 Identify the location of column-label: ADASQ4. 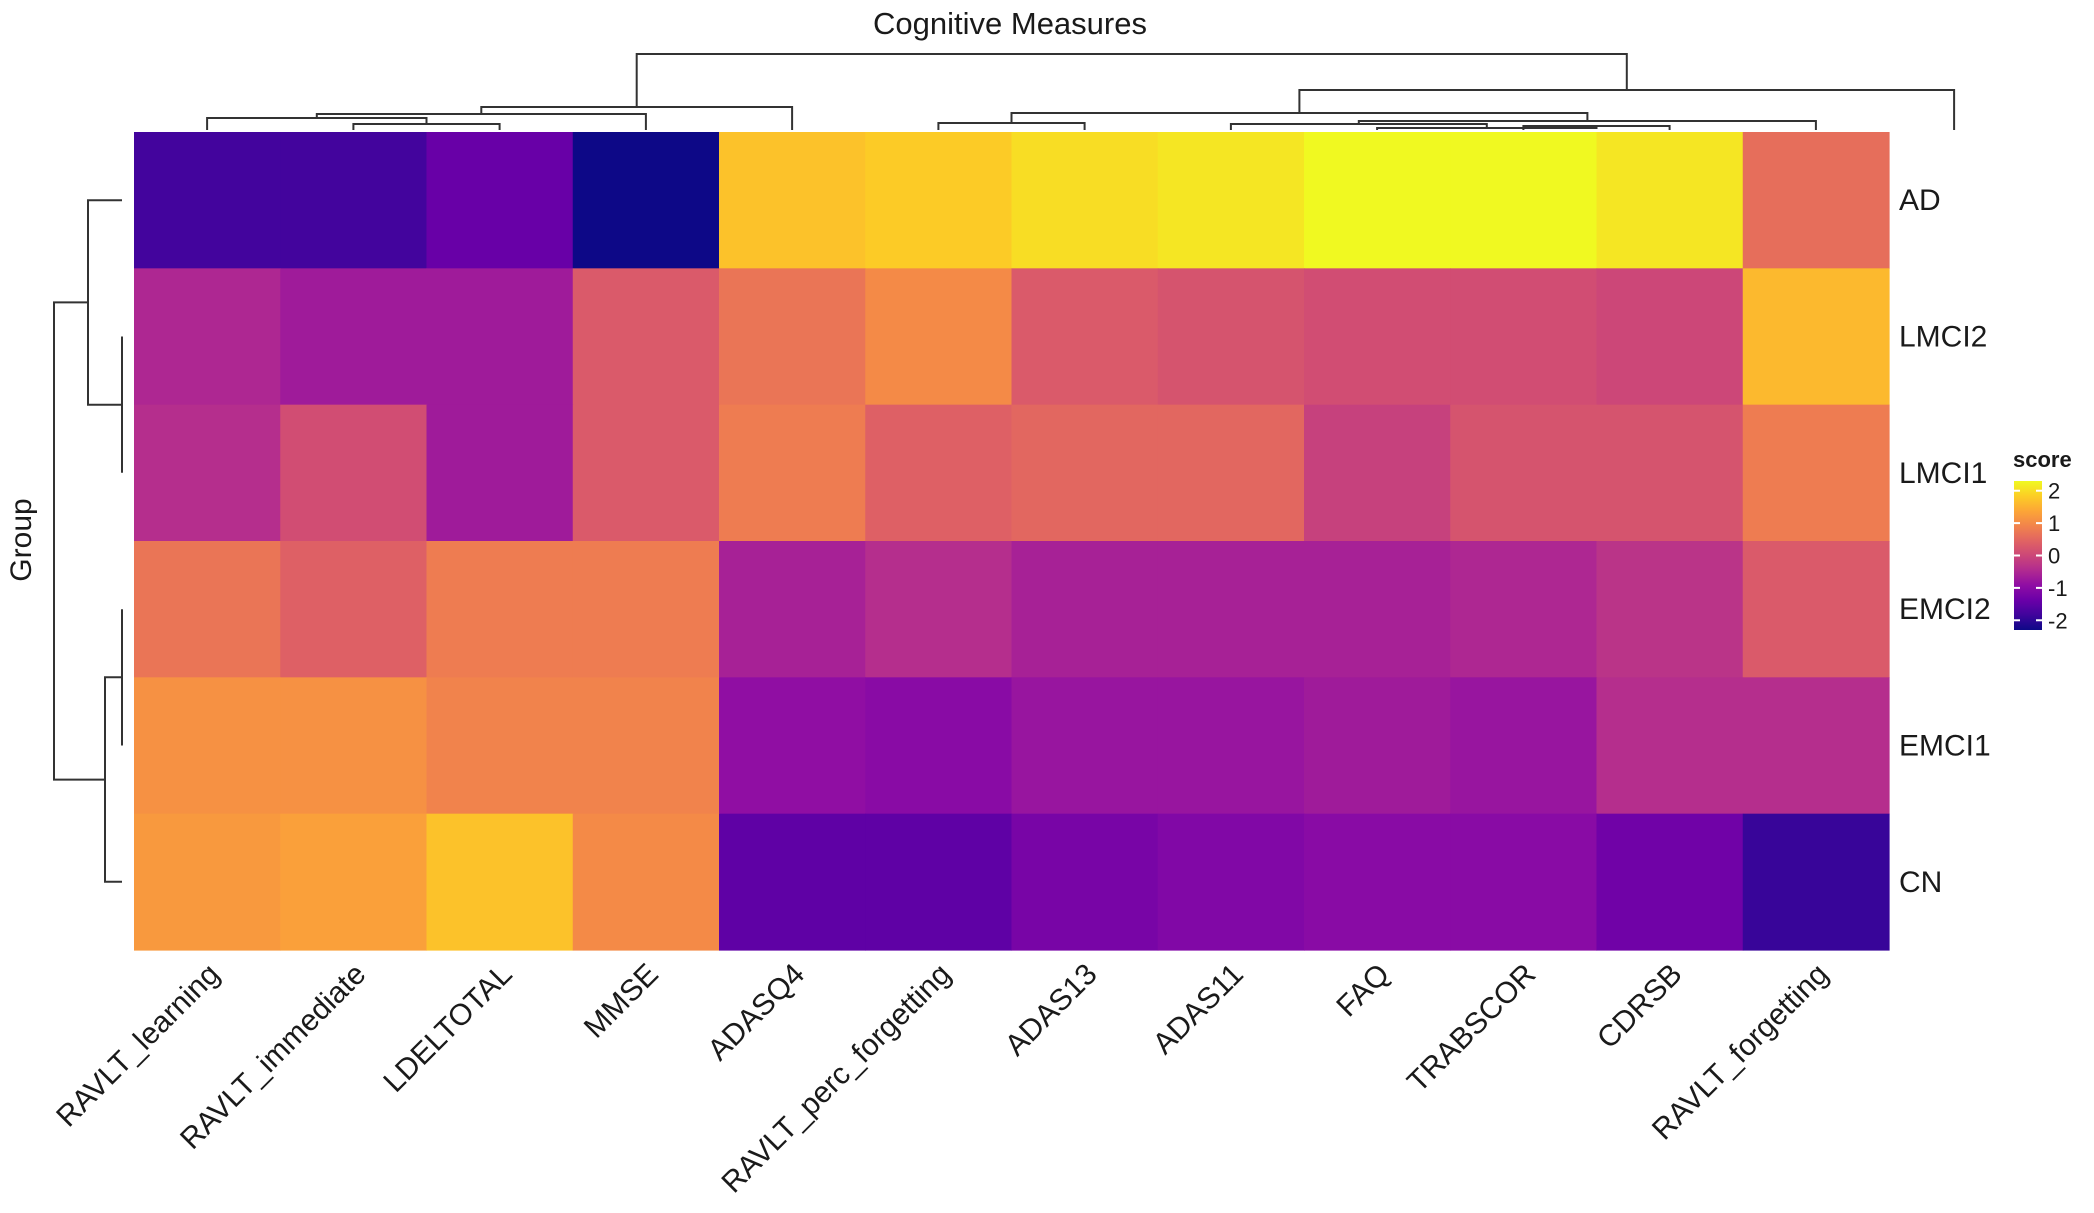
(756, 1012).